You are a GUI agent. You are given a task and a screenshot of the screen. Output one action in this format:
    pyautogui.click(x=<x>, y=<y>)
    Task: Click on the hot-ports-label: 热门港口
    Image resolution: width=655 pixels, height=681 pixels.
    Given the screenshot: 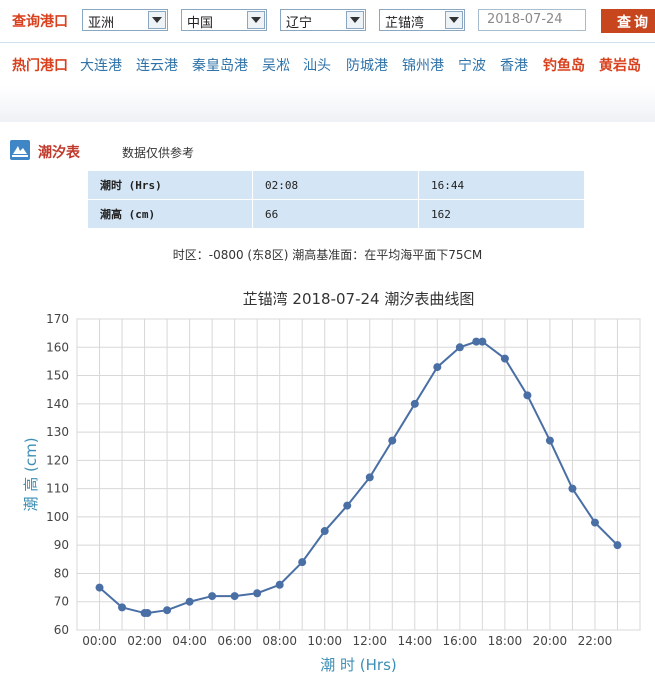 What is the action you would take?
    pyautogui.click(x=40, y=66)
    